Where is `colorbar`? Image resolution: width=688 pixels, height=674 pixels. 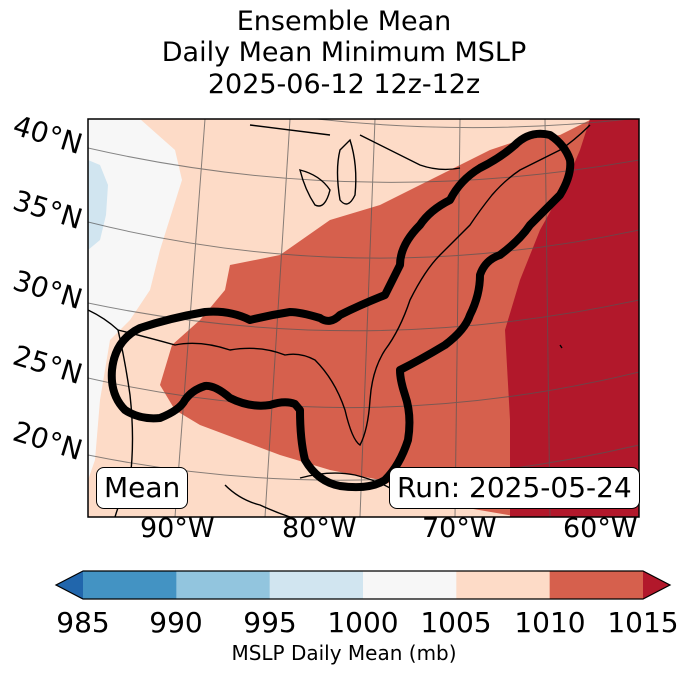 colorbar is located at coordinates (363, 585).